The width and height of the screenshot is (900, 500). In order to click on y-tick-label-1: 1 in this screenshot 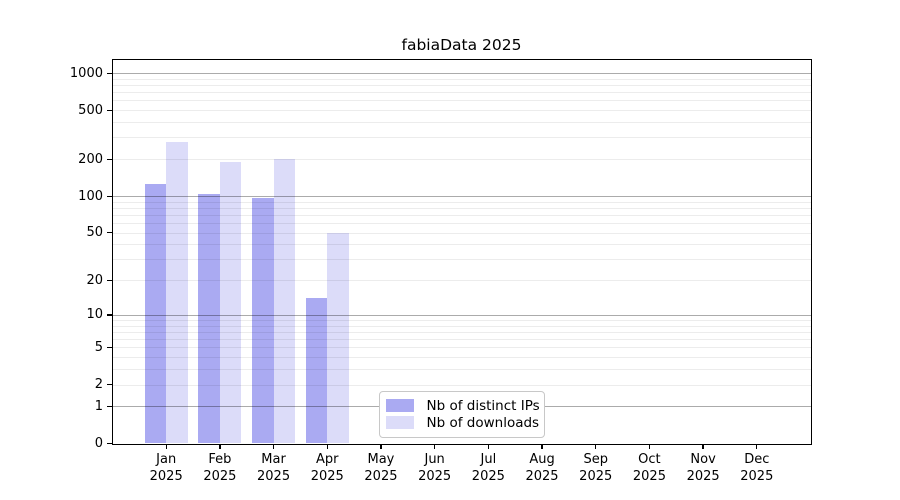, I will do `click(98, 406)`.